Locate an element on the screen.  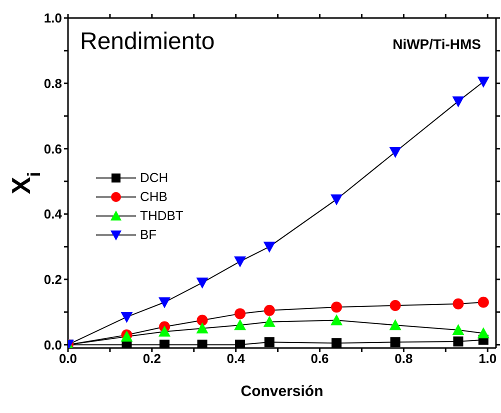
y-tick-label: 0.4 is located at coordinates (53, 214).